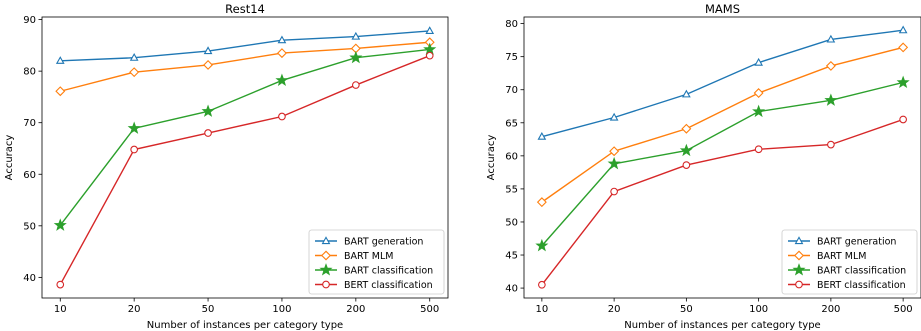  What do you see at coordinates (245, 9) in the screenshot?
I see `chart-title: Rest14` at bounding box center [245, 9].